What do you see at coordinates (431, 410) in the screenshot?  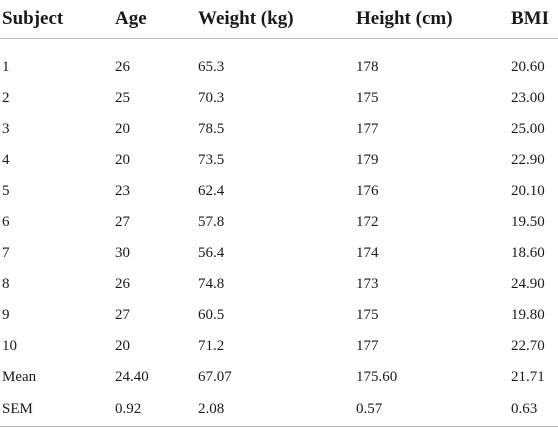 I see `cell-height: 0.57` at bounding box center [431, 410].